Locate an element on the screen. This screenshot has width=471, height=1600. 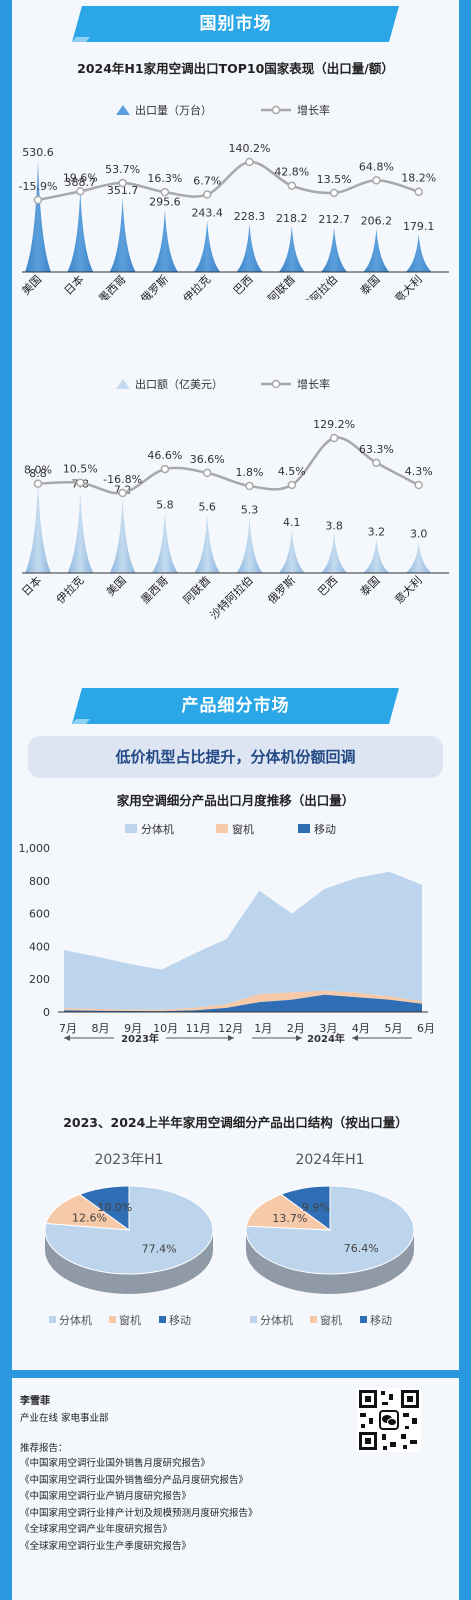
pie-side is located at coordinates (330, 1262).